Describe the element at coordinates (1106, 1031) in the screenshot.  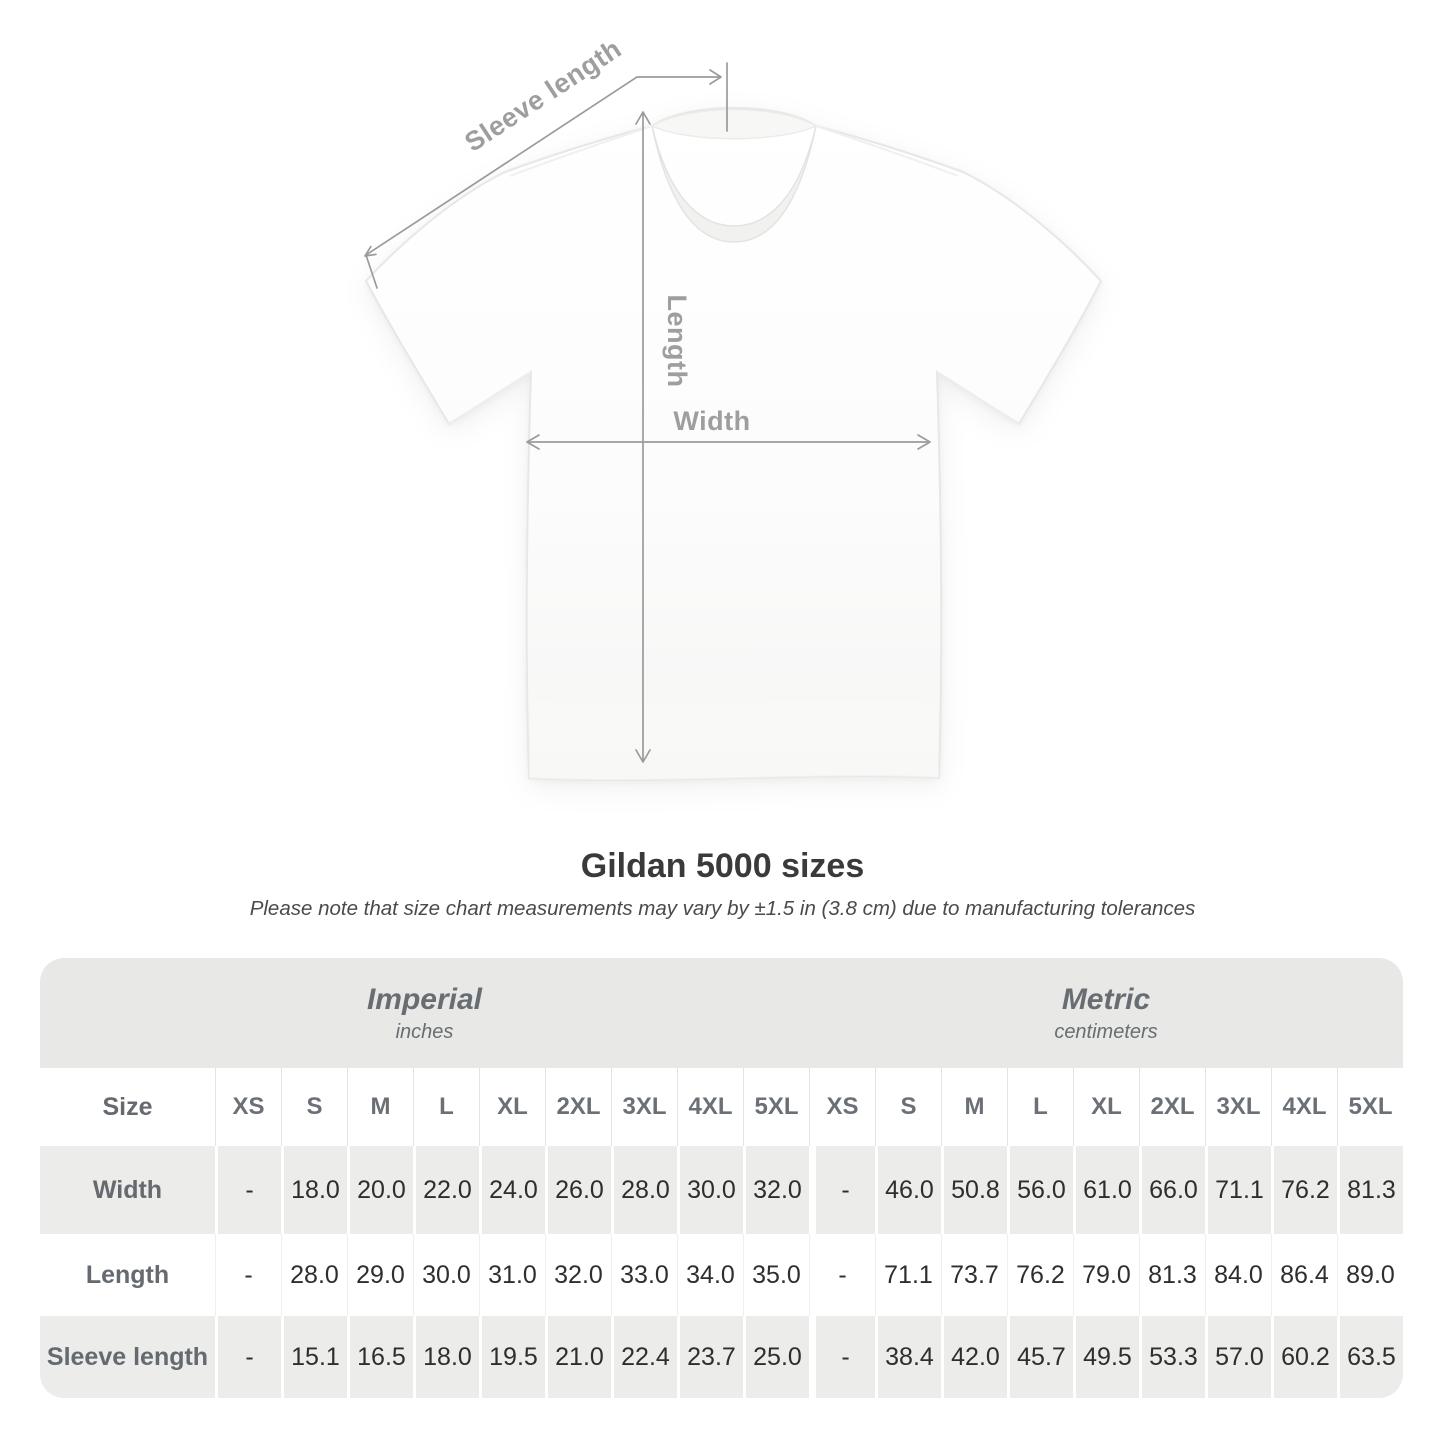
I see `metric-sublabel: centimeters` at that location.